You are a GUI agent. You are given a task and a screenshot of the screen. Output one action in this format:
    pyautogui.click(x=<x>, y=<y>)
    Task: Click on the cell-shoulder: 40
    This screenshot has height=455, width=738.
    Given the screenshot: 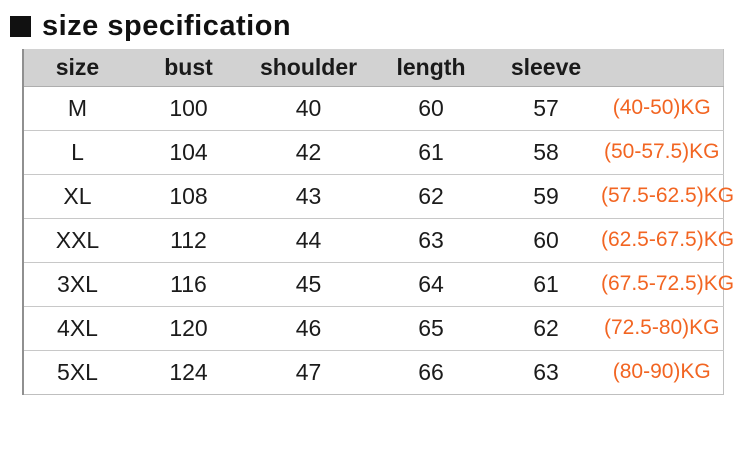 What is the action you would take?
    pyautogui.click(x=308, y=107)
    